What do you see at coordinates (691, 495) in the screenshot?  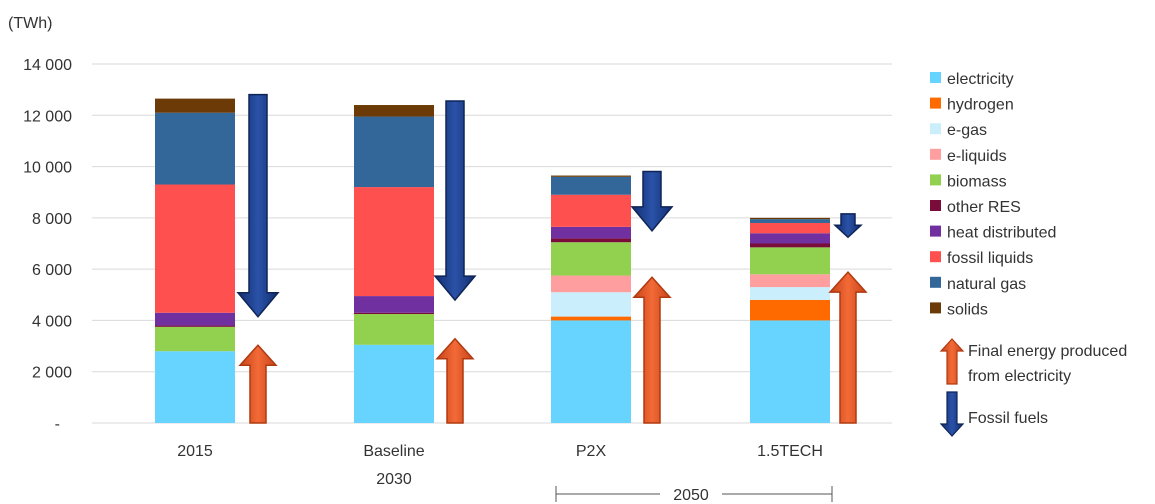 I see `group-label: 2050` at bounding box center [691, 495].